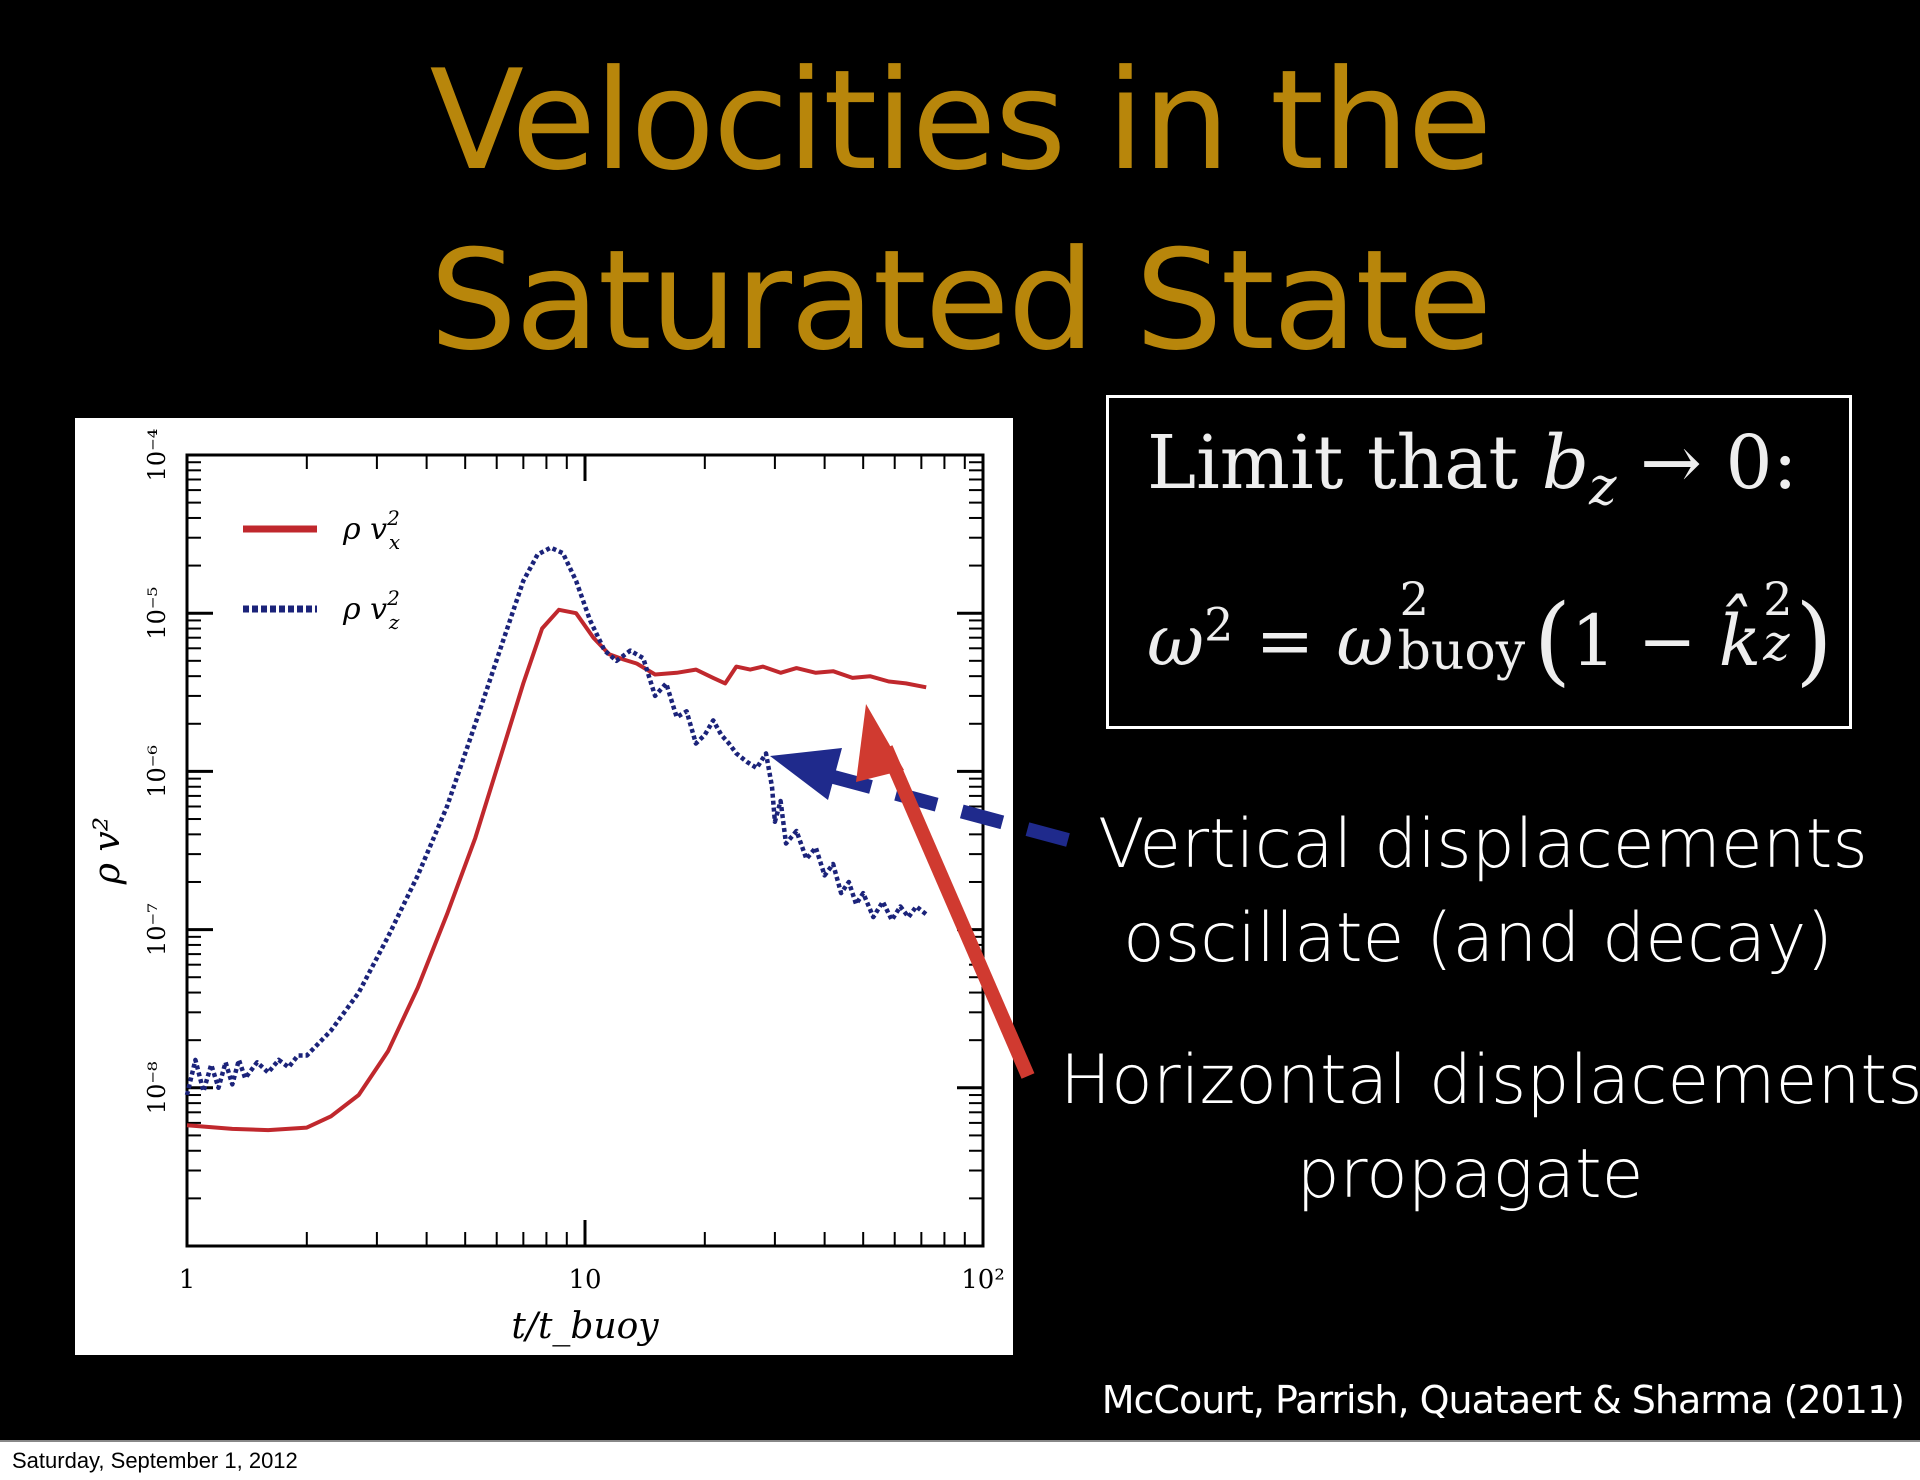 The height and width of the screenshot is (1480, 1920). Describe the element at coordinates (1365, 641) in the screenshot. I see `omega-rhs: ω` at that location.